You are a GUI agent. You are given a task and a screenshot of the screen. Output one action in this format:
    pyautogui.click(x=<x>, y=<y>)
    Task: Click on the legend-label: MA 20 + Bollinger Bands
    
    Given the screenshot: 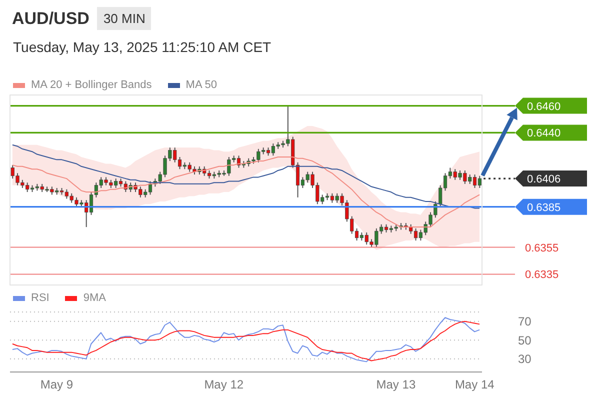 What is the action you would take?
    pyautogui.click(x=91, y=85)
    